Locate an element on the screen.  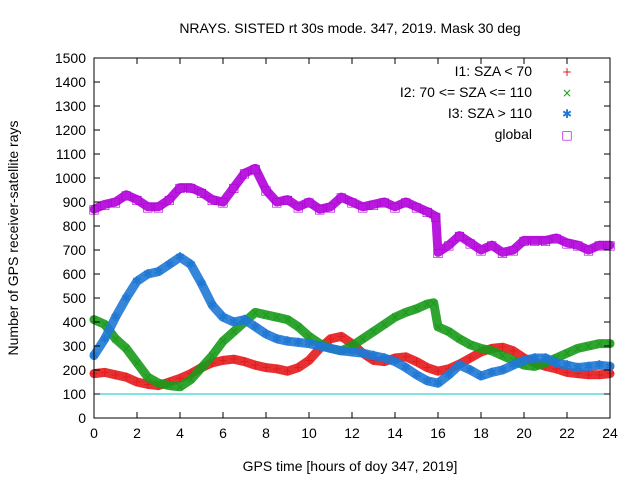
y-tick-label: 1300 is located at coordinates (70, 106).